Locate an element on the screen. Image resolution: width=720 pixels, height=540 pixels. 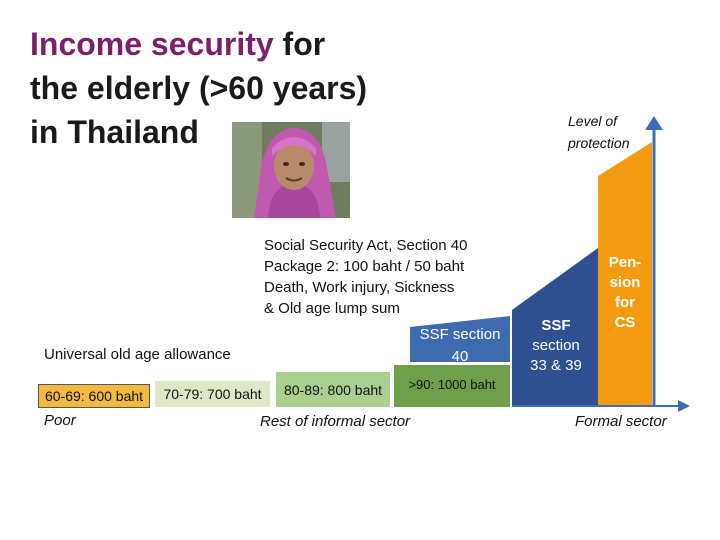
ssf33-label: SSF section 33 & 39 is located at coordinates (556, 346).